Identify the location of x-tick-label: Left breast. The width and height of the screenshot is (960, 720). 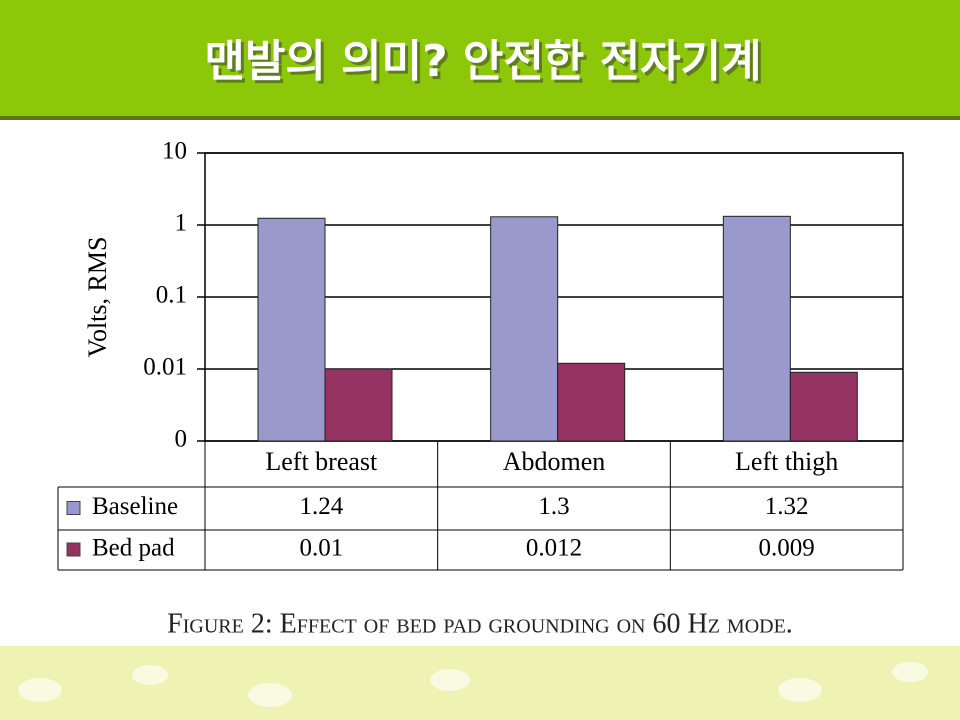
(321, 461).